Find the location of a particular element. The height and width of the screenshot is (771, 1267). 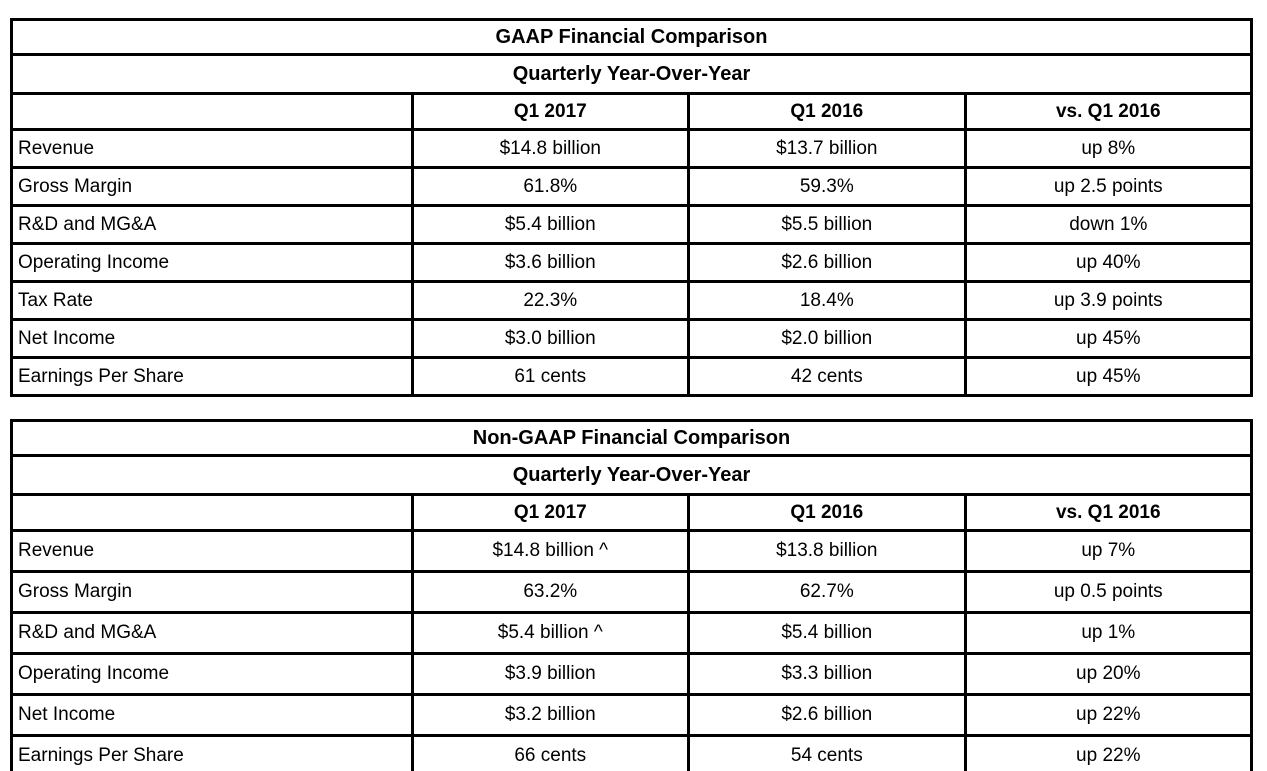

value-q1-2016: $13.8 billion is located at coordinates (827, 551).